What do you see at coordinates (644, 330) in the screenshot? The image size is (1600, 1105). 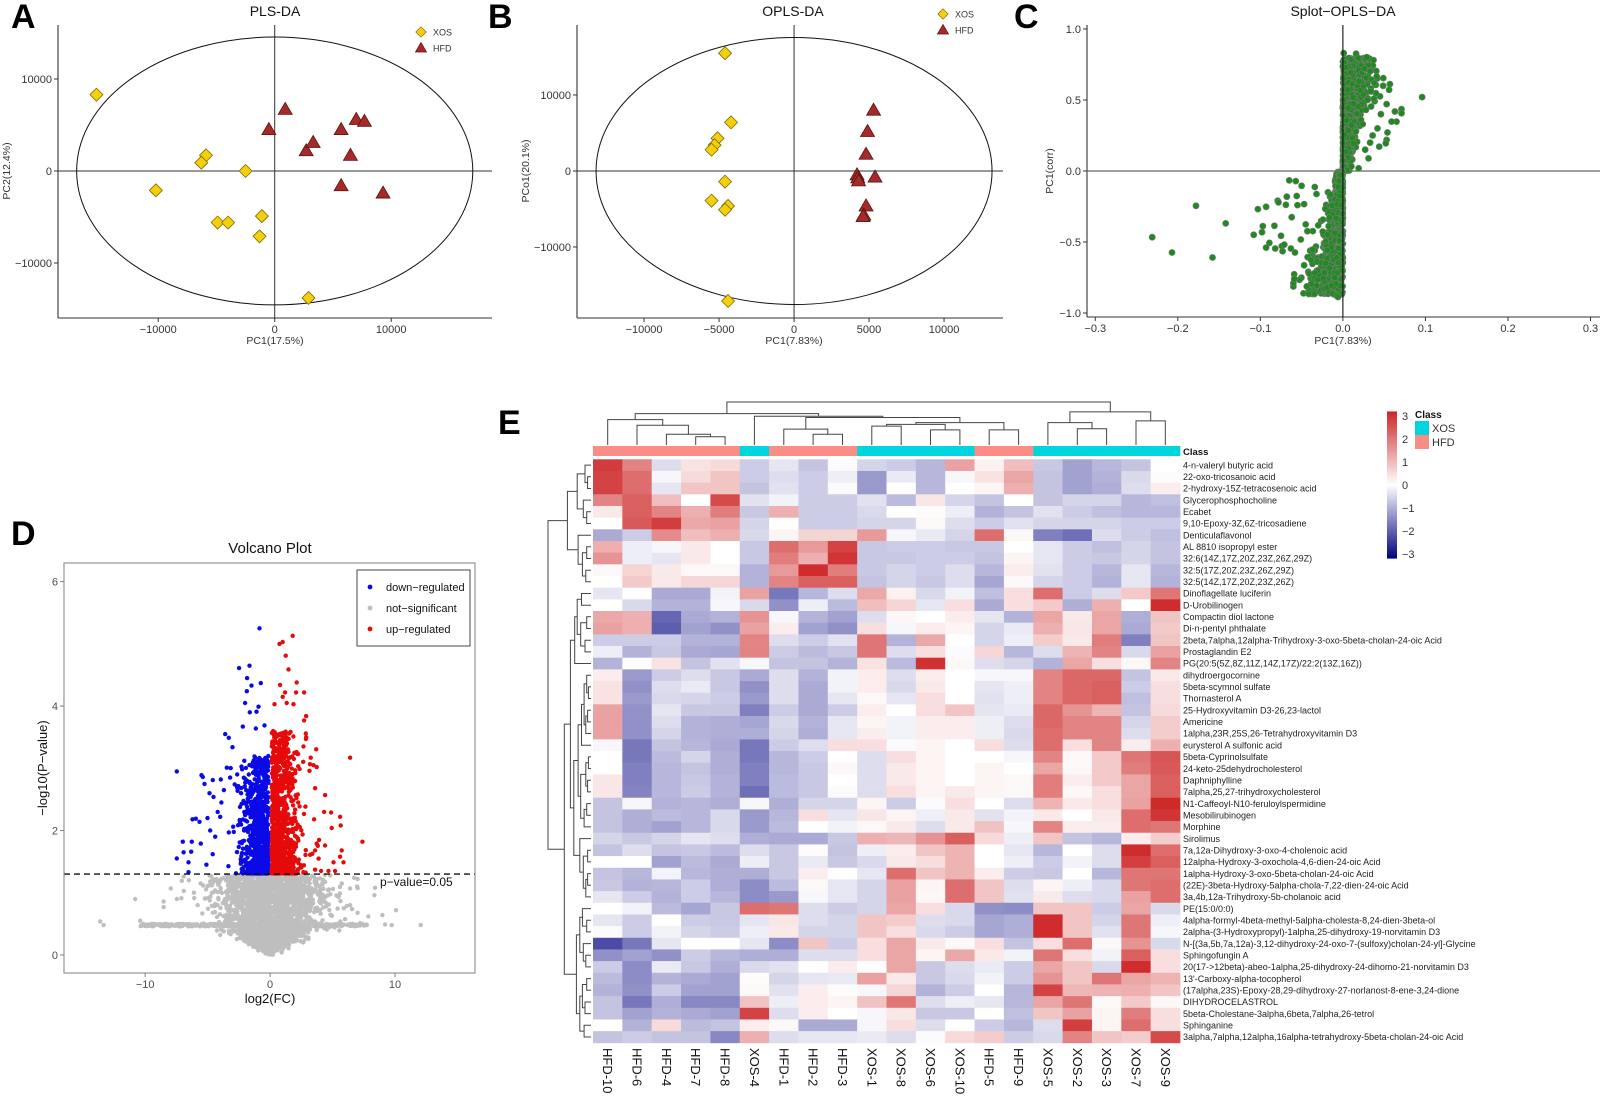 I see `x-tick-label: −10000` at bounding box center [644, 330].